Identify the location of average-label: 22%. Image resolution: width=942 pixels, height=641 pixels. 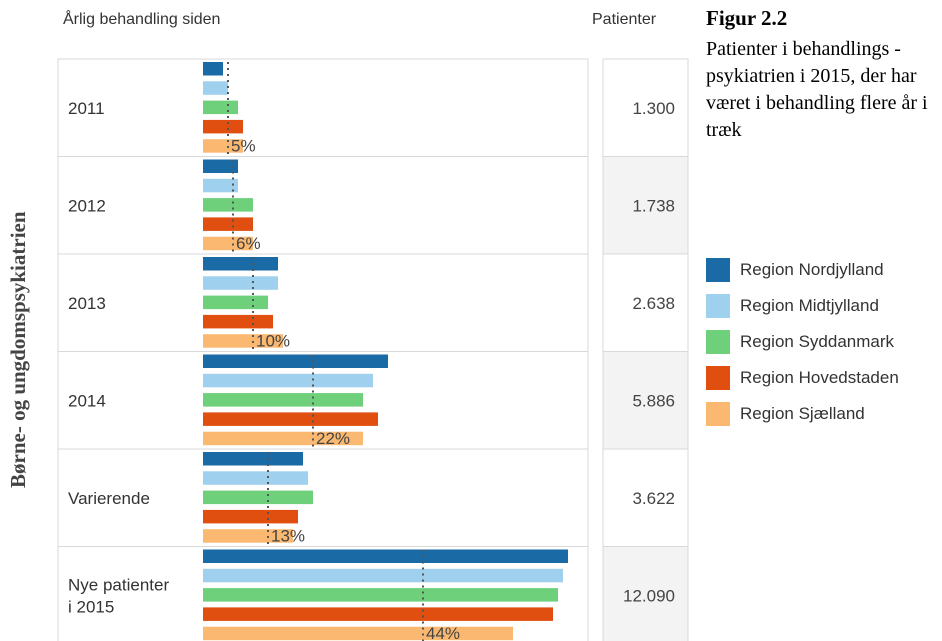
(333, 438).